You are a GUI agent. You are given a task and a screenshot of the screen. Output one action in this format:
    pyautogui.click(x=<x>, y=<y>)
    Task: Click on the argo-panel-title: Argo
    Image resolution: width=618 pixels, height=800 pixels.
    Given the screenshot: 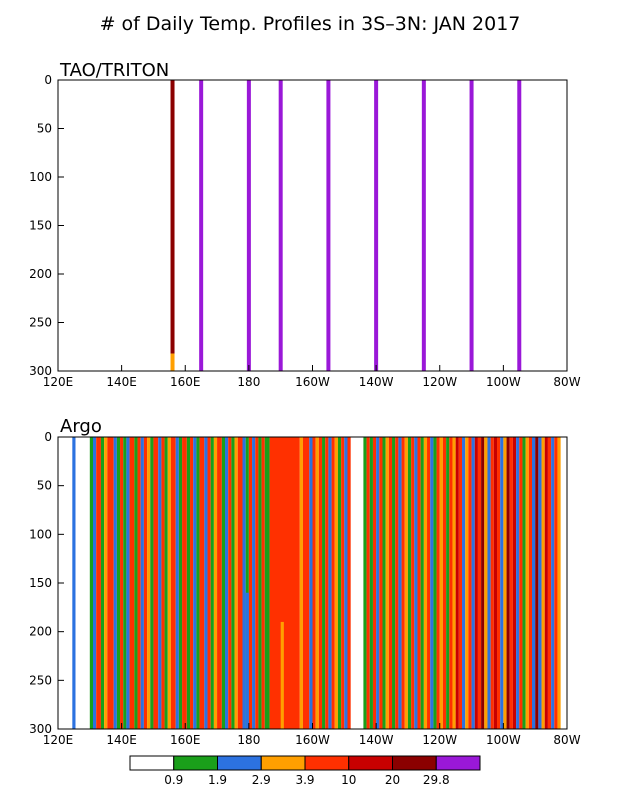 What is the action you would take?
    pyautogui.click(x=81, y=426)
    